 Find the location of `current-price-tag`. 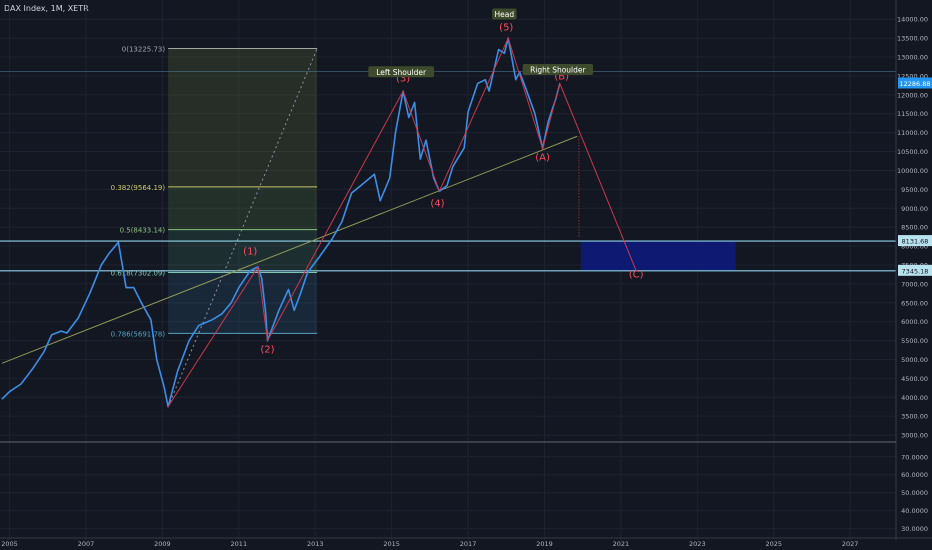

current-price-tag is located at coordinates (915, 83).